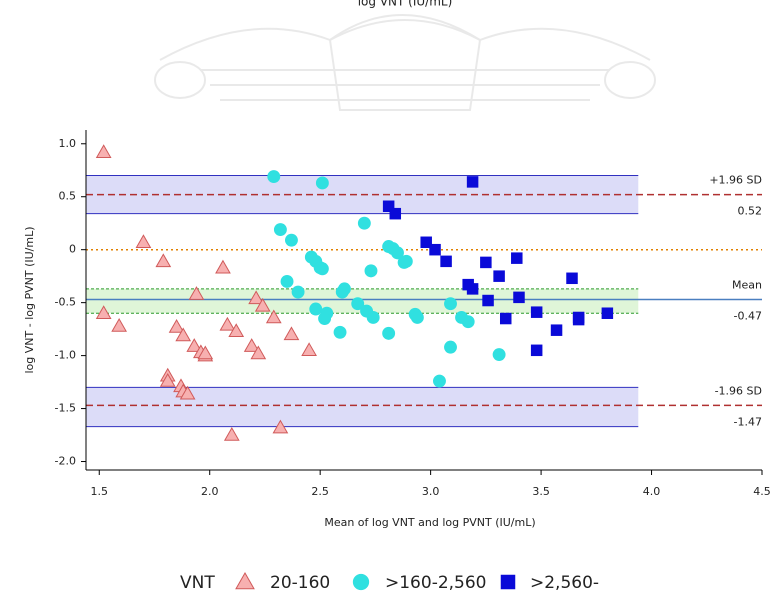  Describe the element at coordinates (65, 461) in the screenshot. I see `y-tick-label: -2.0` at that location.